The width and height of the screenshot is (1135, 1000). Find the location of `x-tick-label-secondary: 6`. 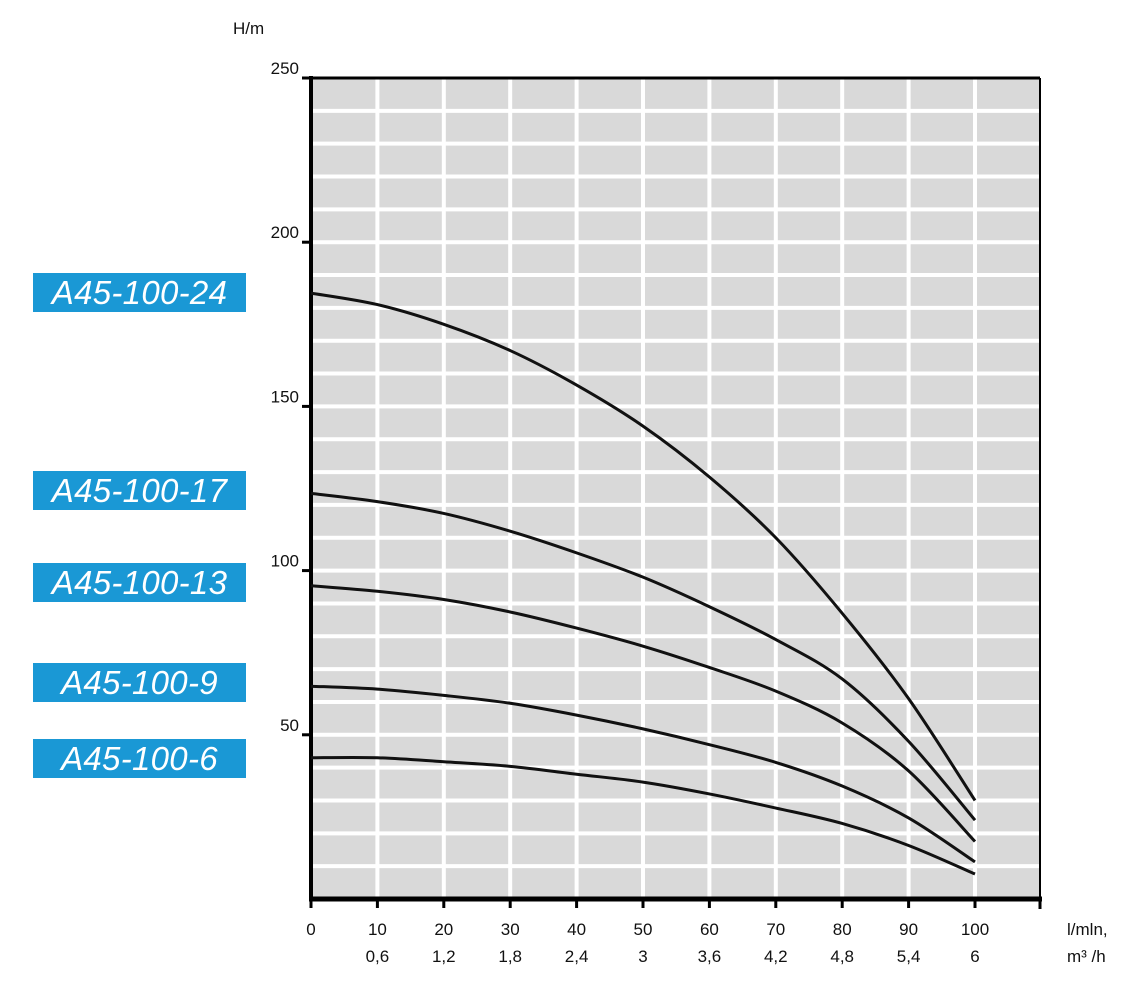

x-tick-label-secondary: 6 is located at coordinates (974, 956).